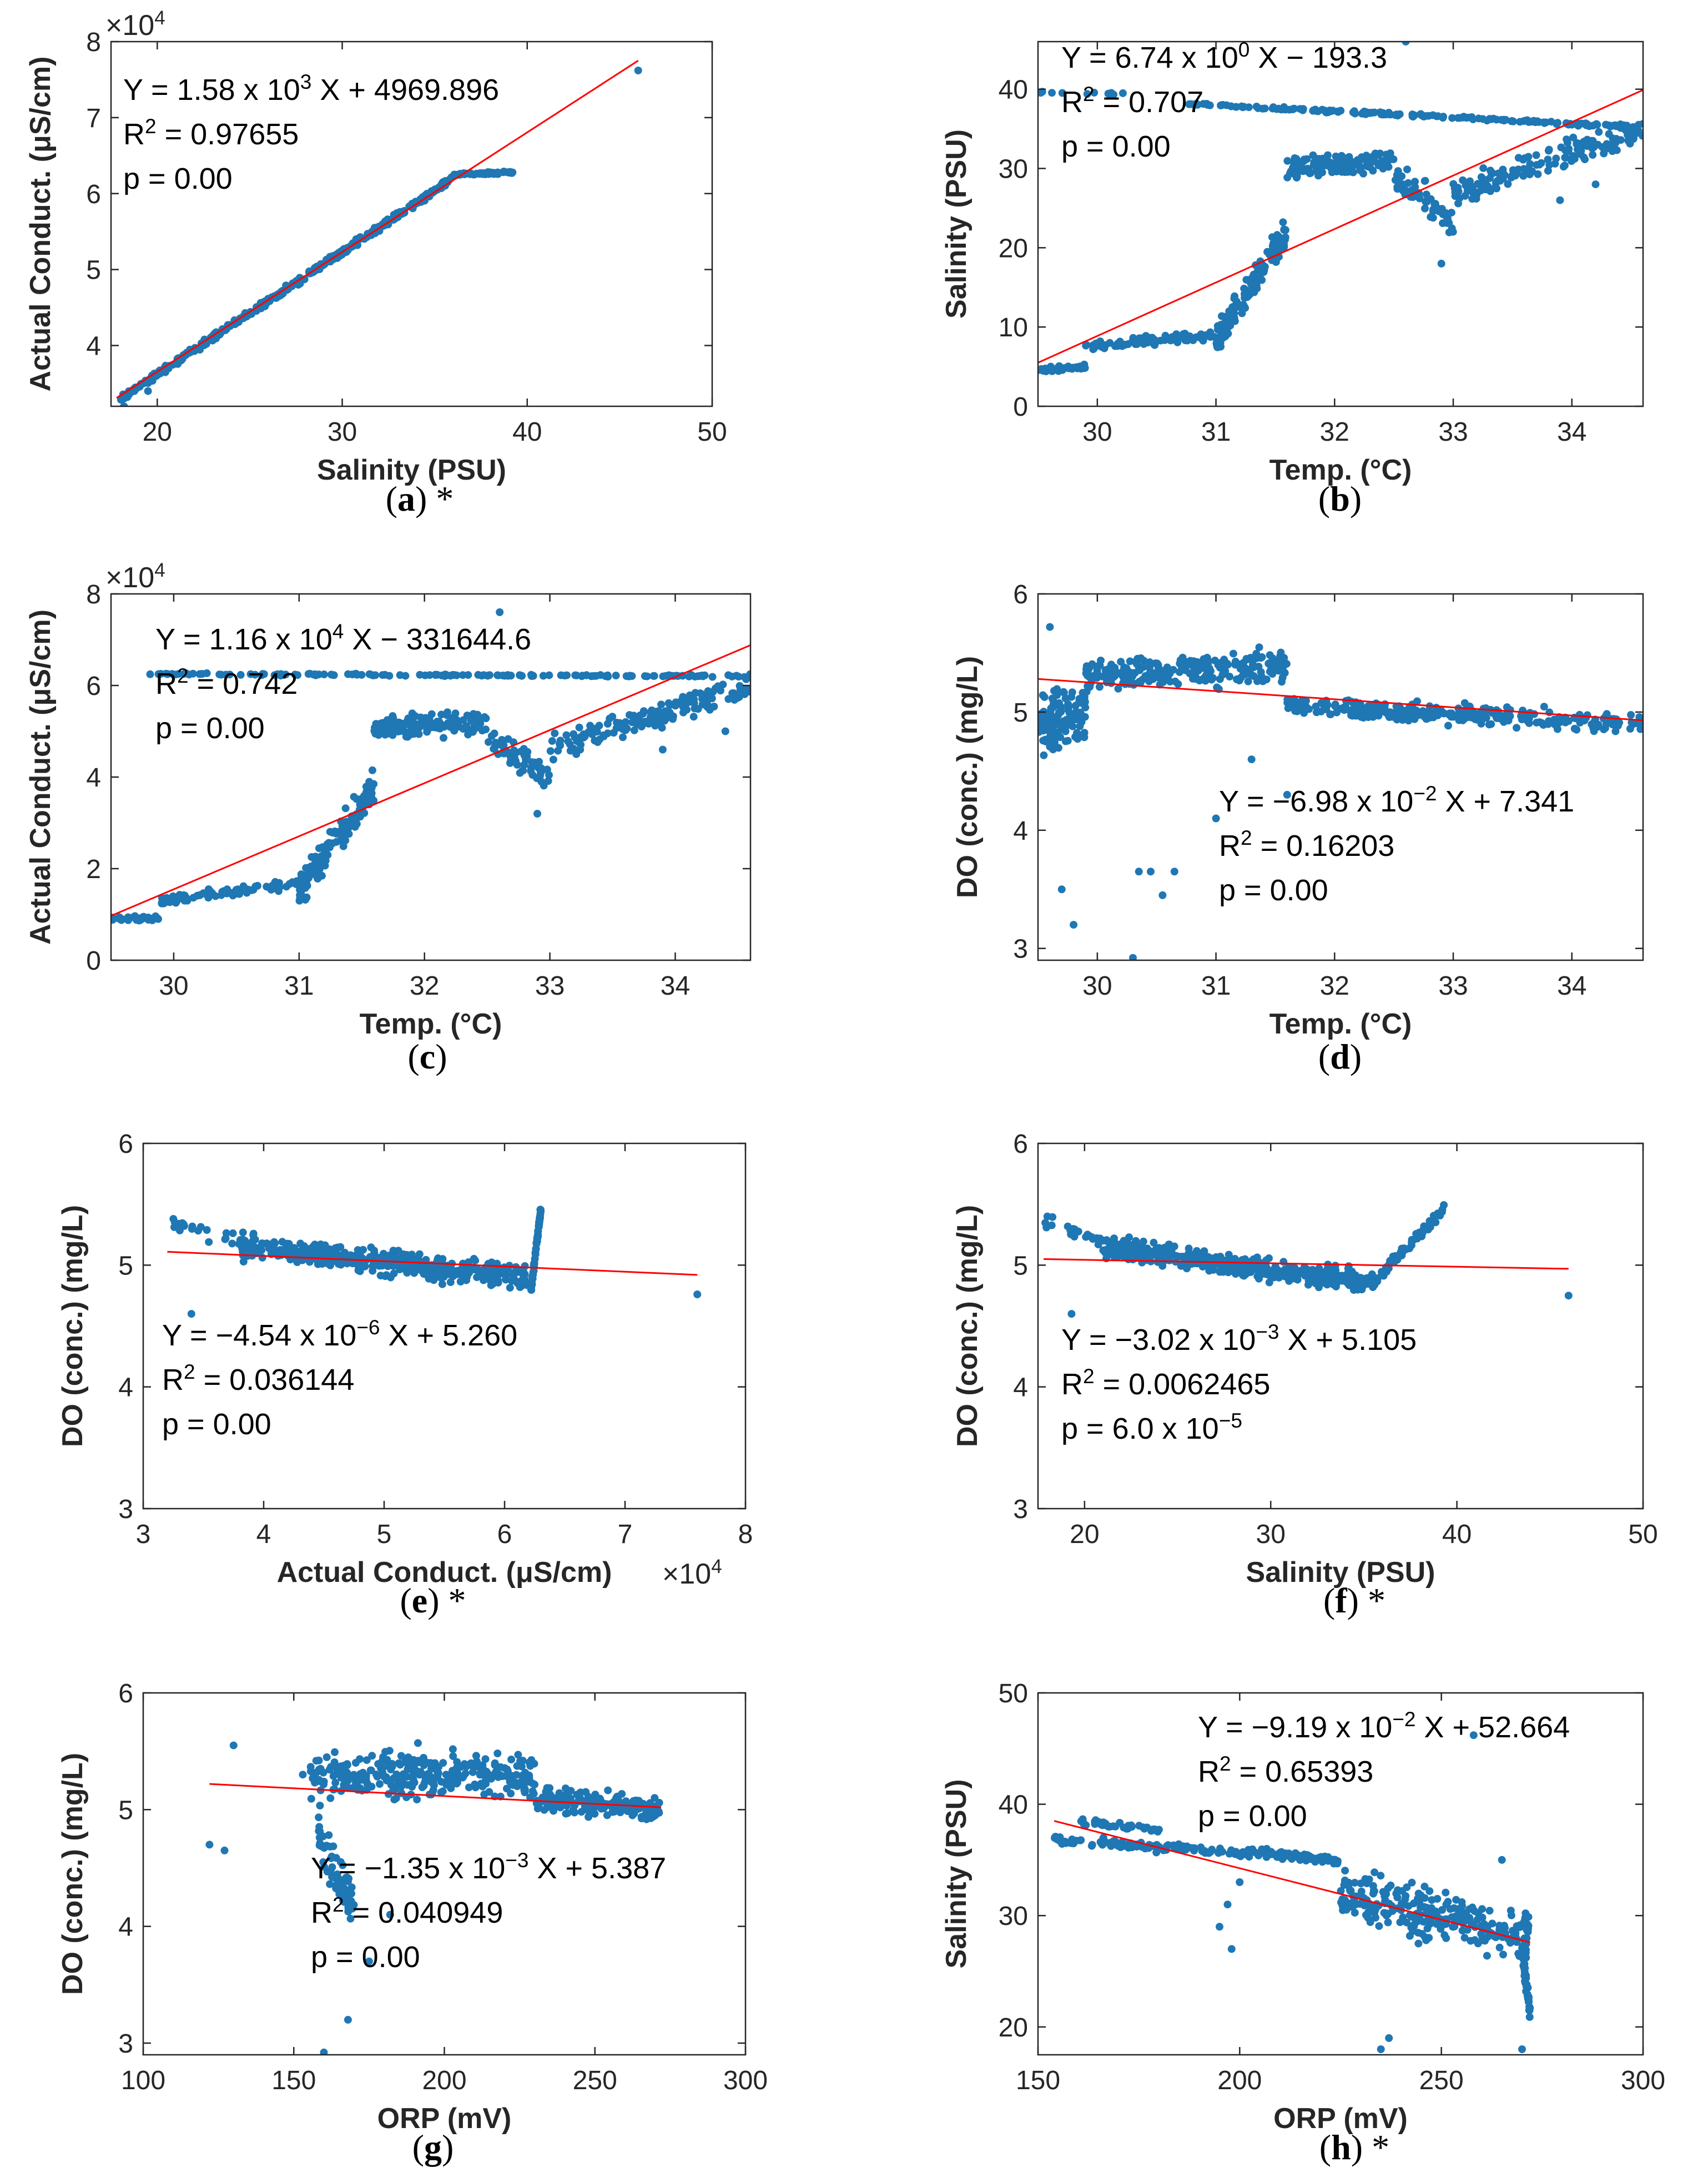 Image resolution: width=1708 pixels, height=2183 pixels. I want to click on y-tick-label: 6, so click(93, 194).